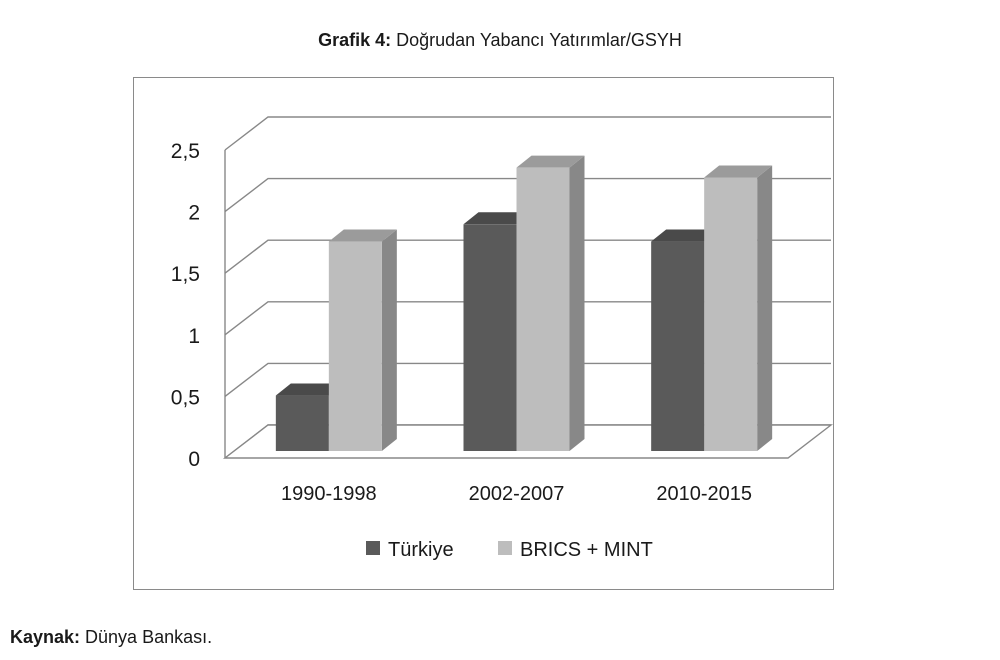  Describe the element at coordinates (194, 213) in the screenshot. I see `y-tick-label: 2` at that location.